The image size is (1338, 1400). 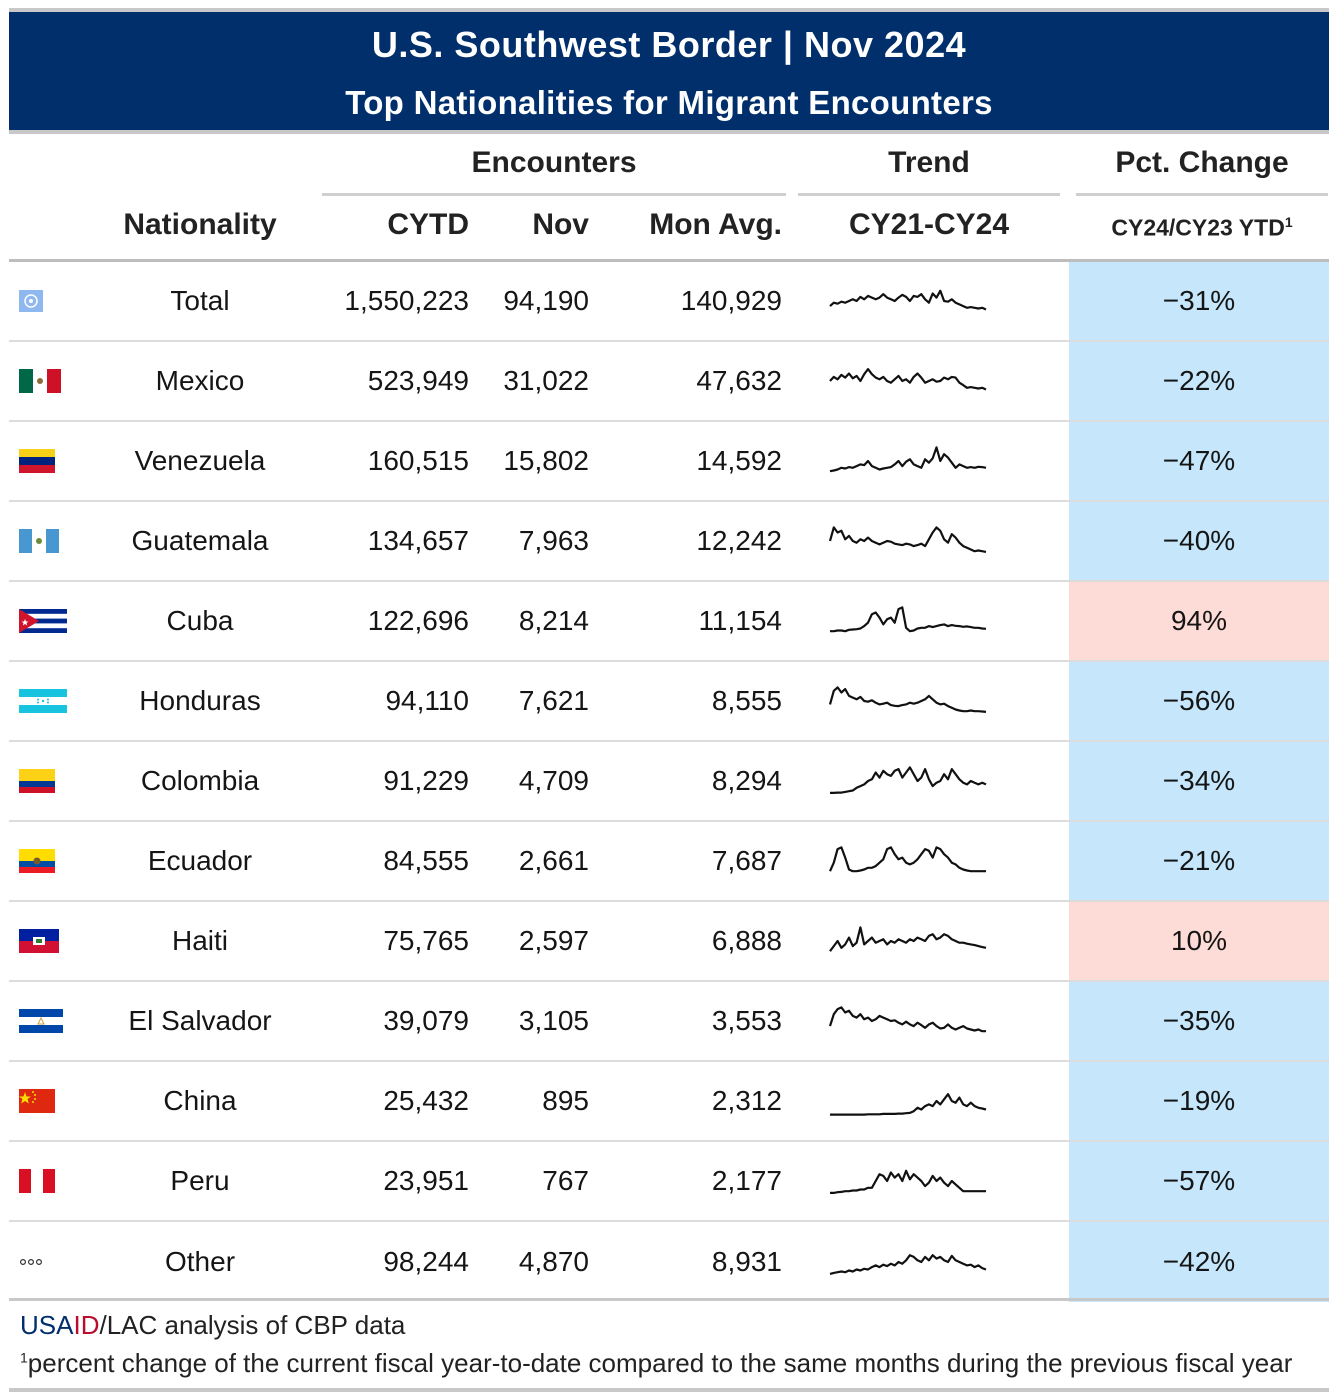 I want to click on cytd-cell: 75,765, so click(x=426, y=940).